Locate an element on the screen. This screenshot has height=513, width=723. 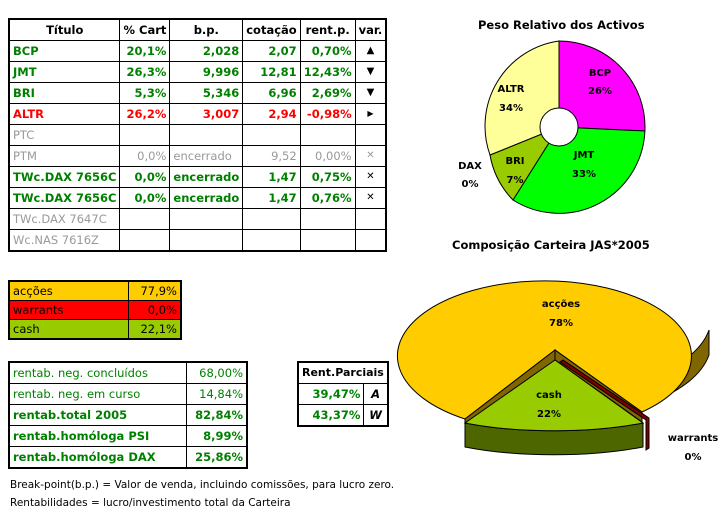
cross-icon: ✕ is located at coordinates (370, 156).